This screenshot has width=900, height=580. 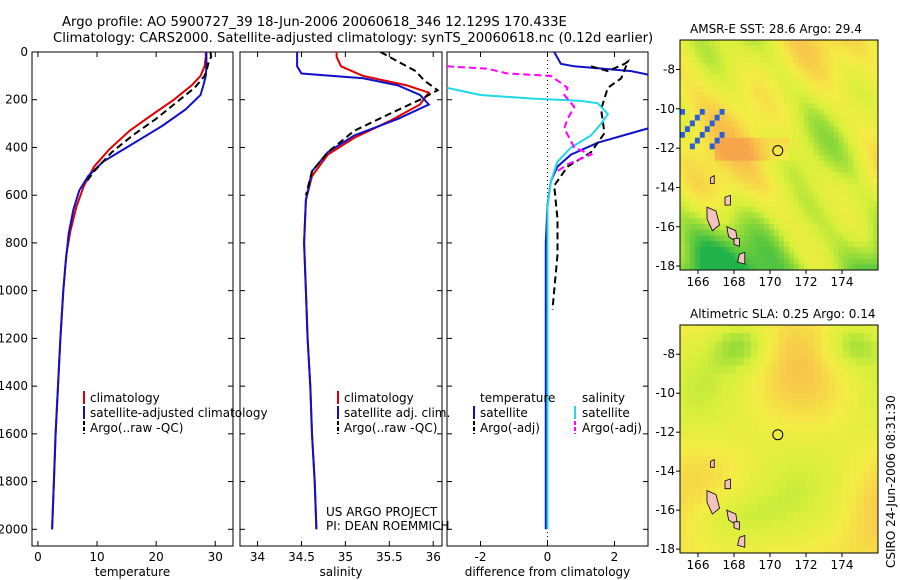 What do you see at coordinates (665, 510) in the screenshot?
I see `map-y-tick-label: -16` at bounding box center [665, 510].